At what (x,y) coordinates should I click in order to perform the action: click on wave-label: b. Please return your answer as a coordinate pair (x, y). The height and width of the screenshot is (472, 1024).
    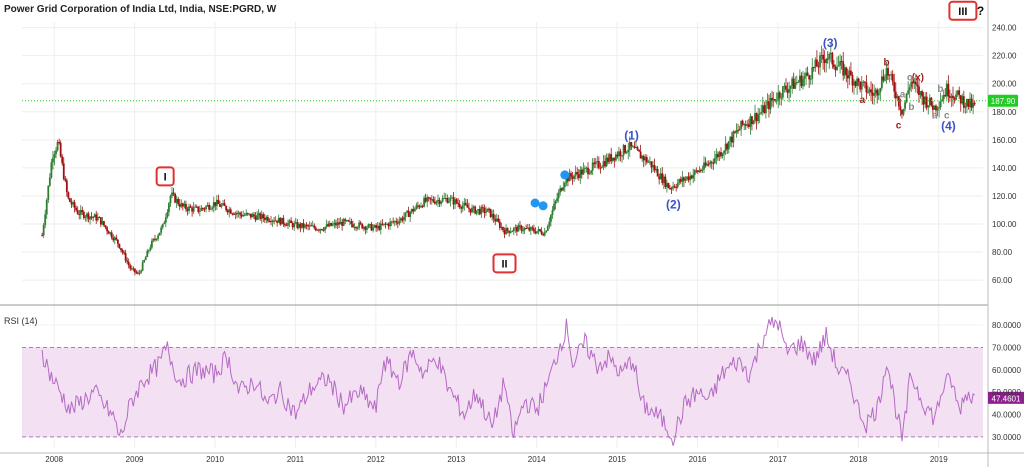
    Looking at the image, I should click on (940, 89).